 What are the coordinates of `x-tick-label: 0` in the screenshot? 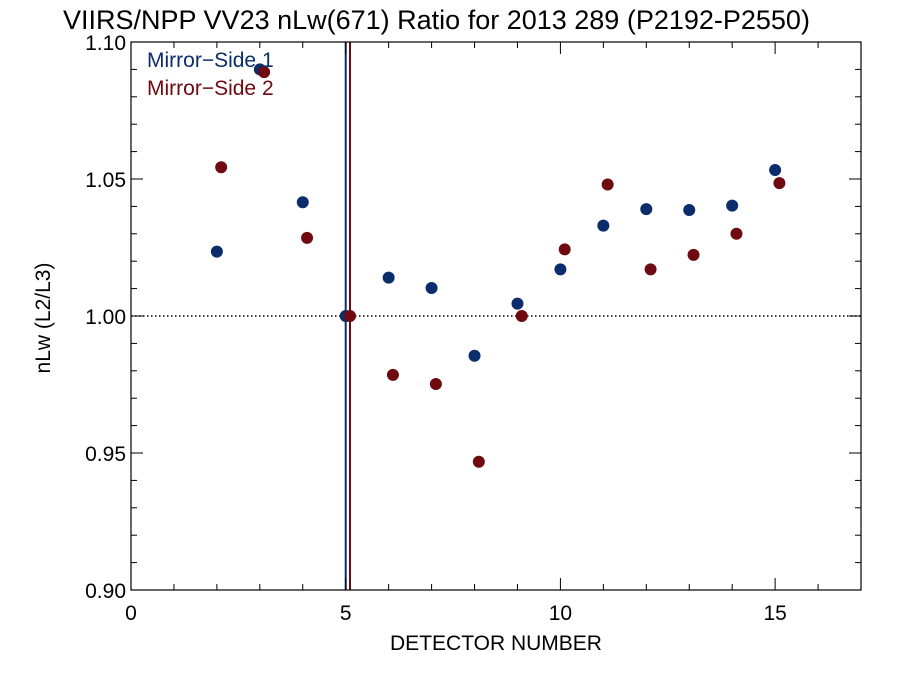 It's located at (131, 613).